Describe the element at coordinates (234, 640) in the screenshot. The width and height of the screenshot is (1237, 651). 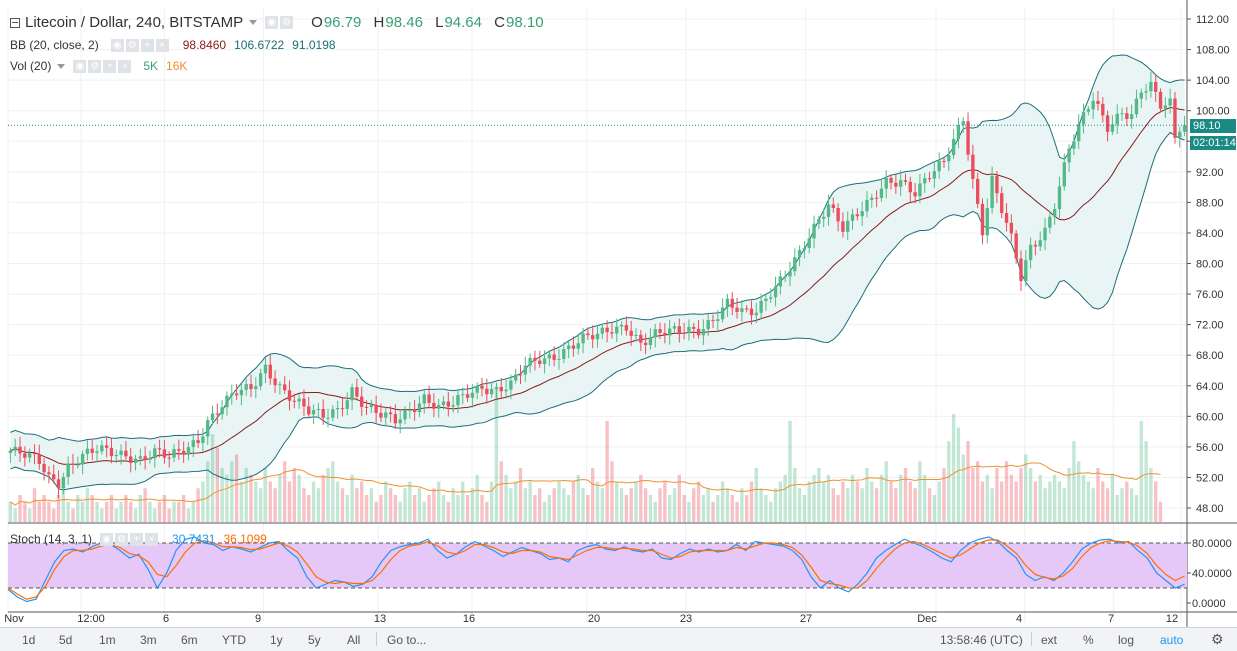
I see `range-ytd: YTD` at that location.